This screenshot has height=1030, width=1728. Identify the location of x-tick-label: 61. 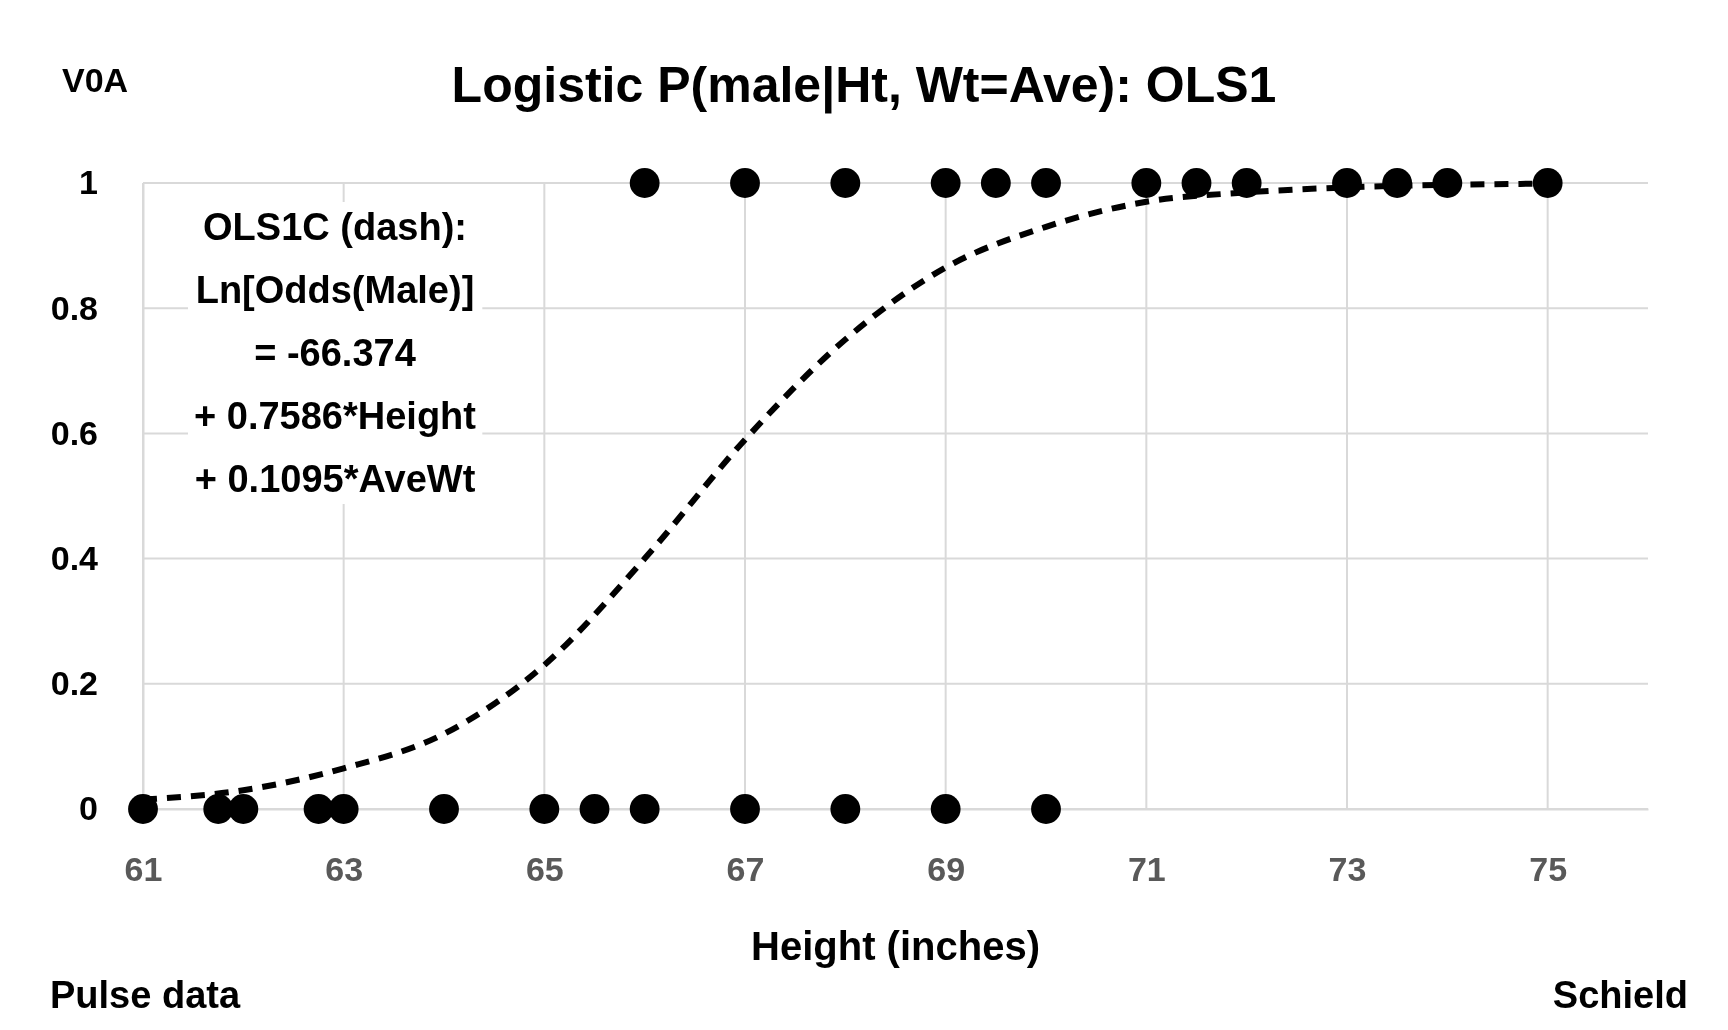
(143, 869).